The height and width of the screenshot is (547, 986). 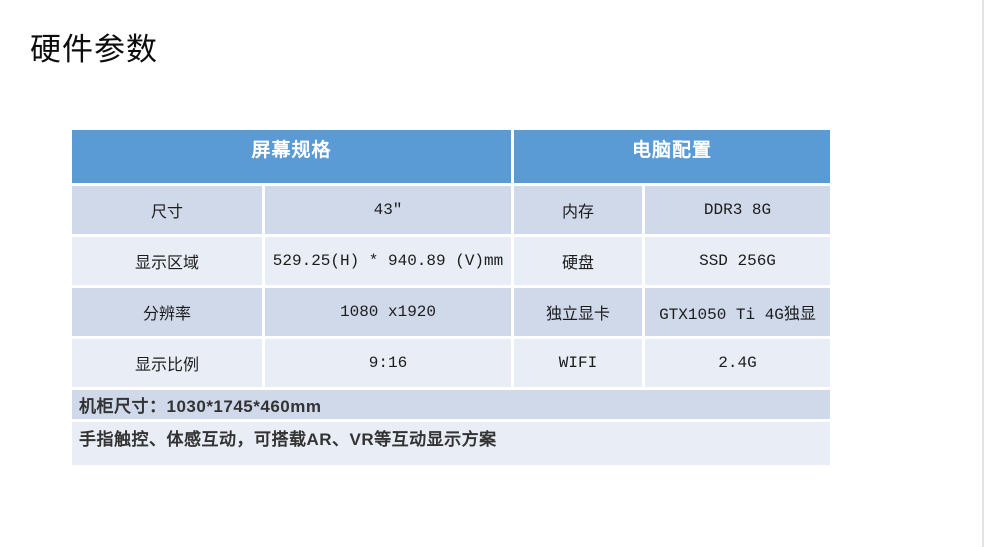 What do you see at coordinates (94, 49) in the screenshot?
I see `page-title: 硬件参数` at bounding box center [94, 49].